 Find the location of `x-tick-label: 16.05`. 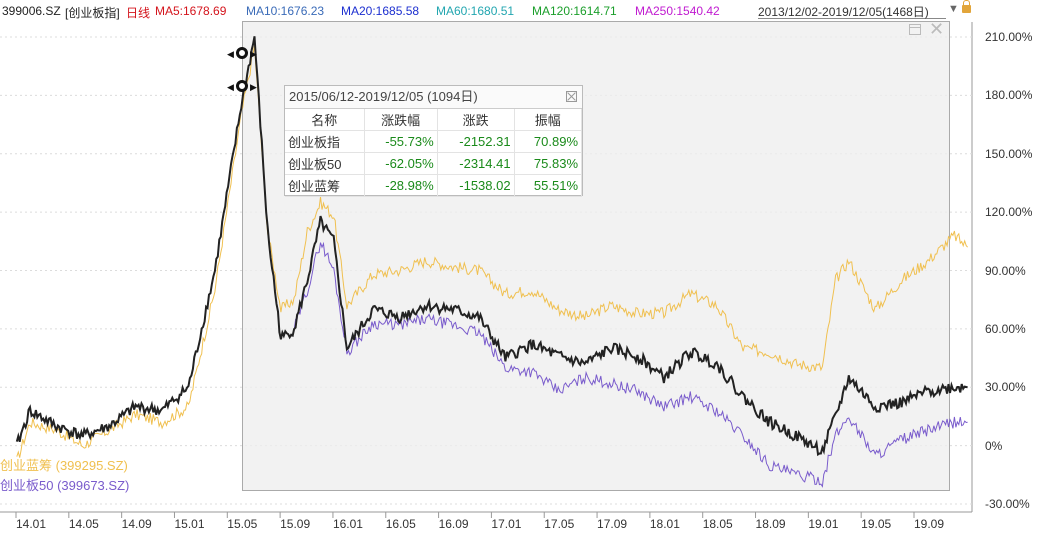

x-tick-label: 16.05 is located at coordinates (400, 524).